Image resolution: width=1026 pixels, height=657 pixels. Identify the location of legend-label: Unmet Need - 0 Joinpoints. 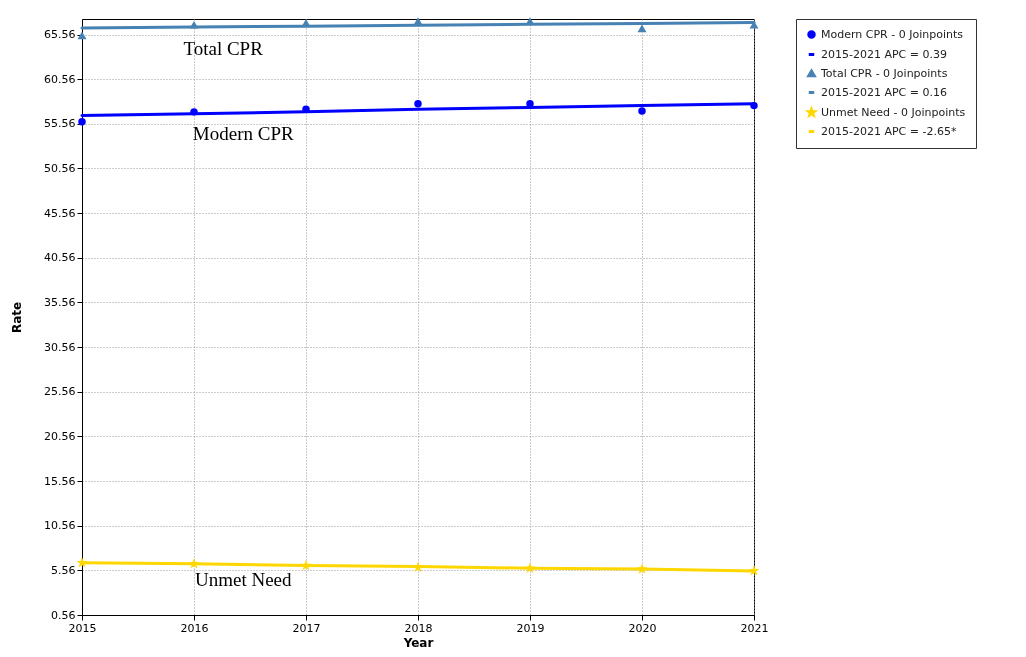
(893, 112).